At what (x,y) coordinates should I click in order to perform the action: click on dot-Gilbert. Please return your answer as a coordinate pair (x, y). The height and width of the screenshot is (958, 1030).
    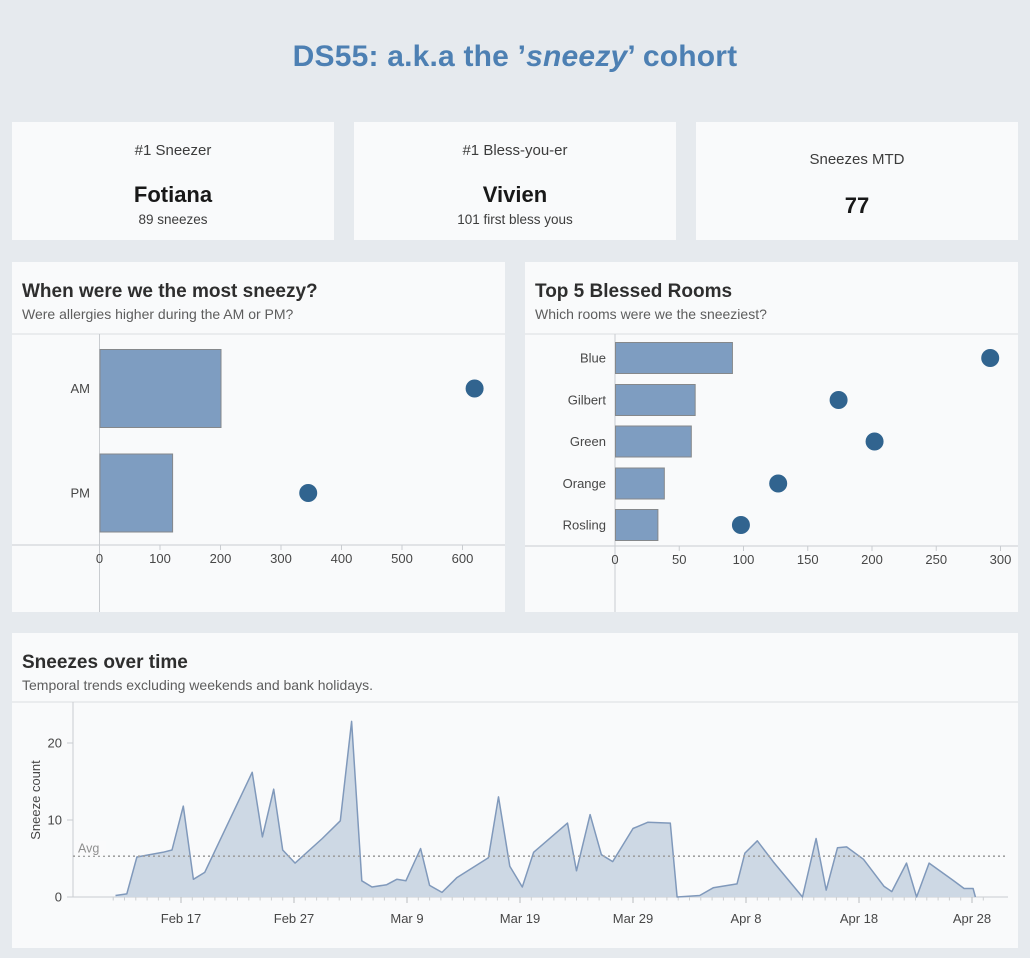
    Looking at the image, I should click on (838, 400).